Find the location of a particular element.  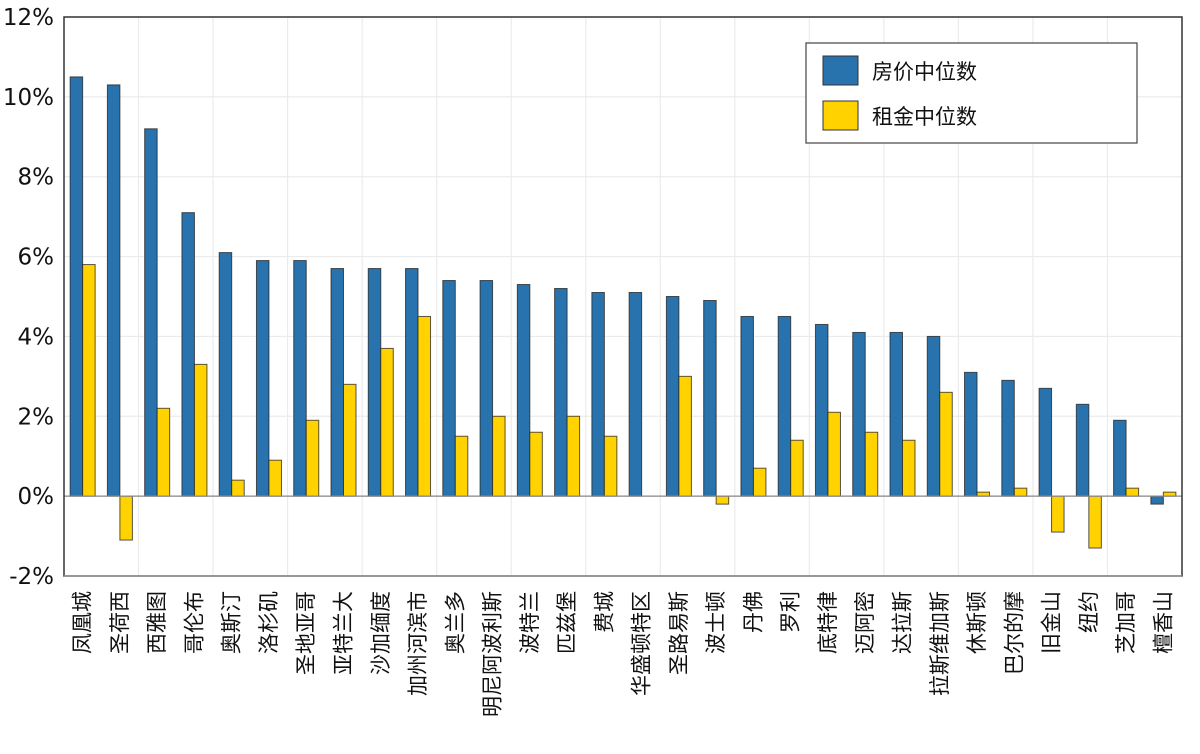

y-tick-label: 2% is located at coordinates (36, 417).